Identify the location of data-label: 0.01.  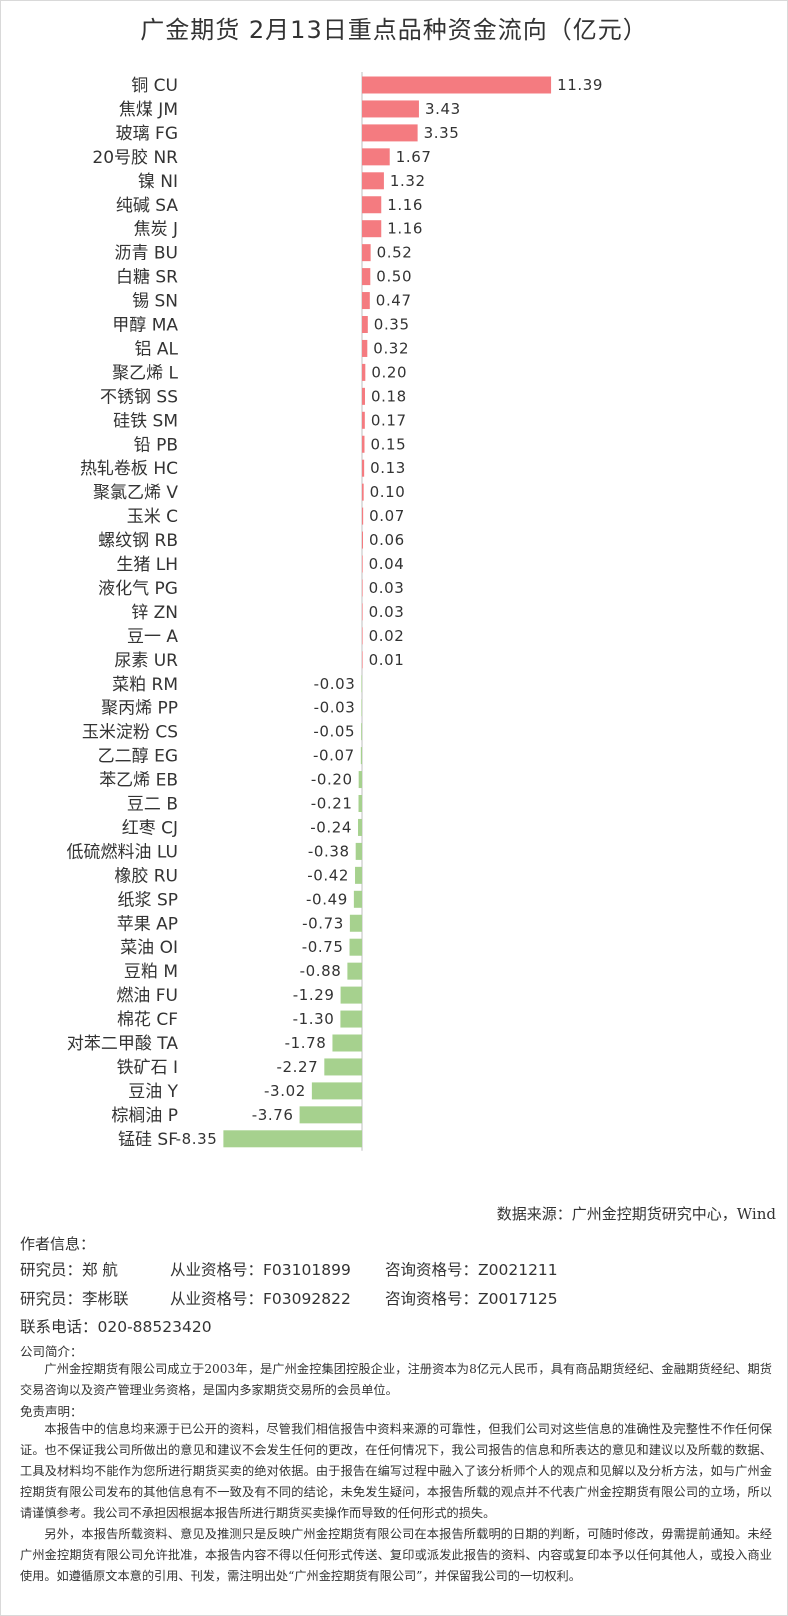
(387, 660).